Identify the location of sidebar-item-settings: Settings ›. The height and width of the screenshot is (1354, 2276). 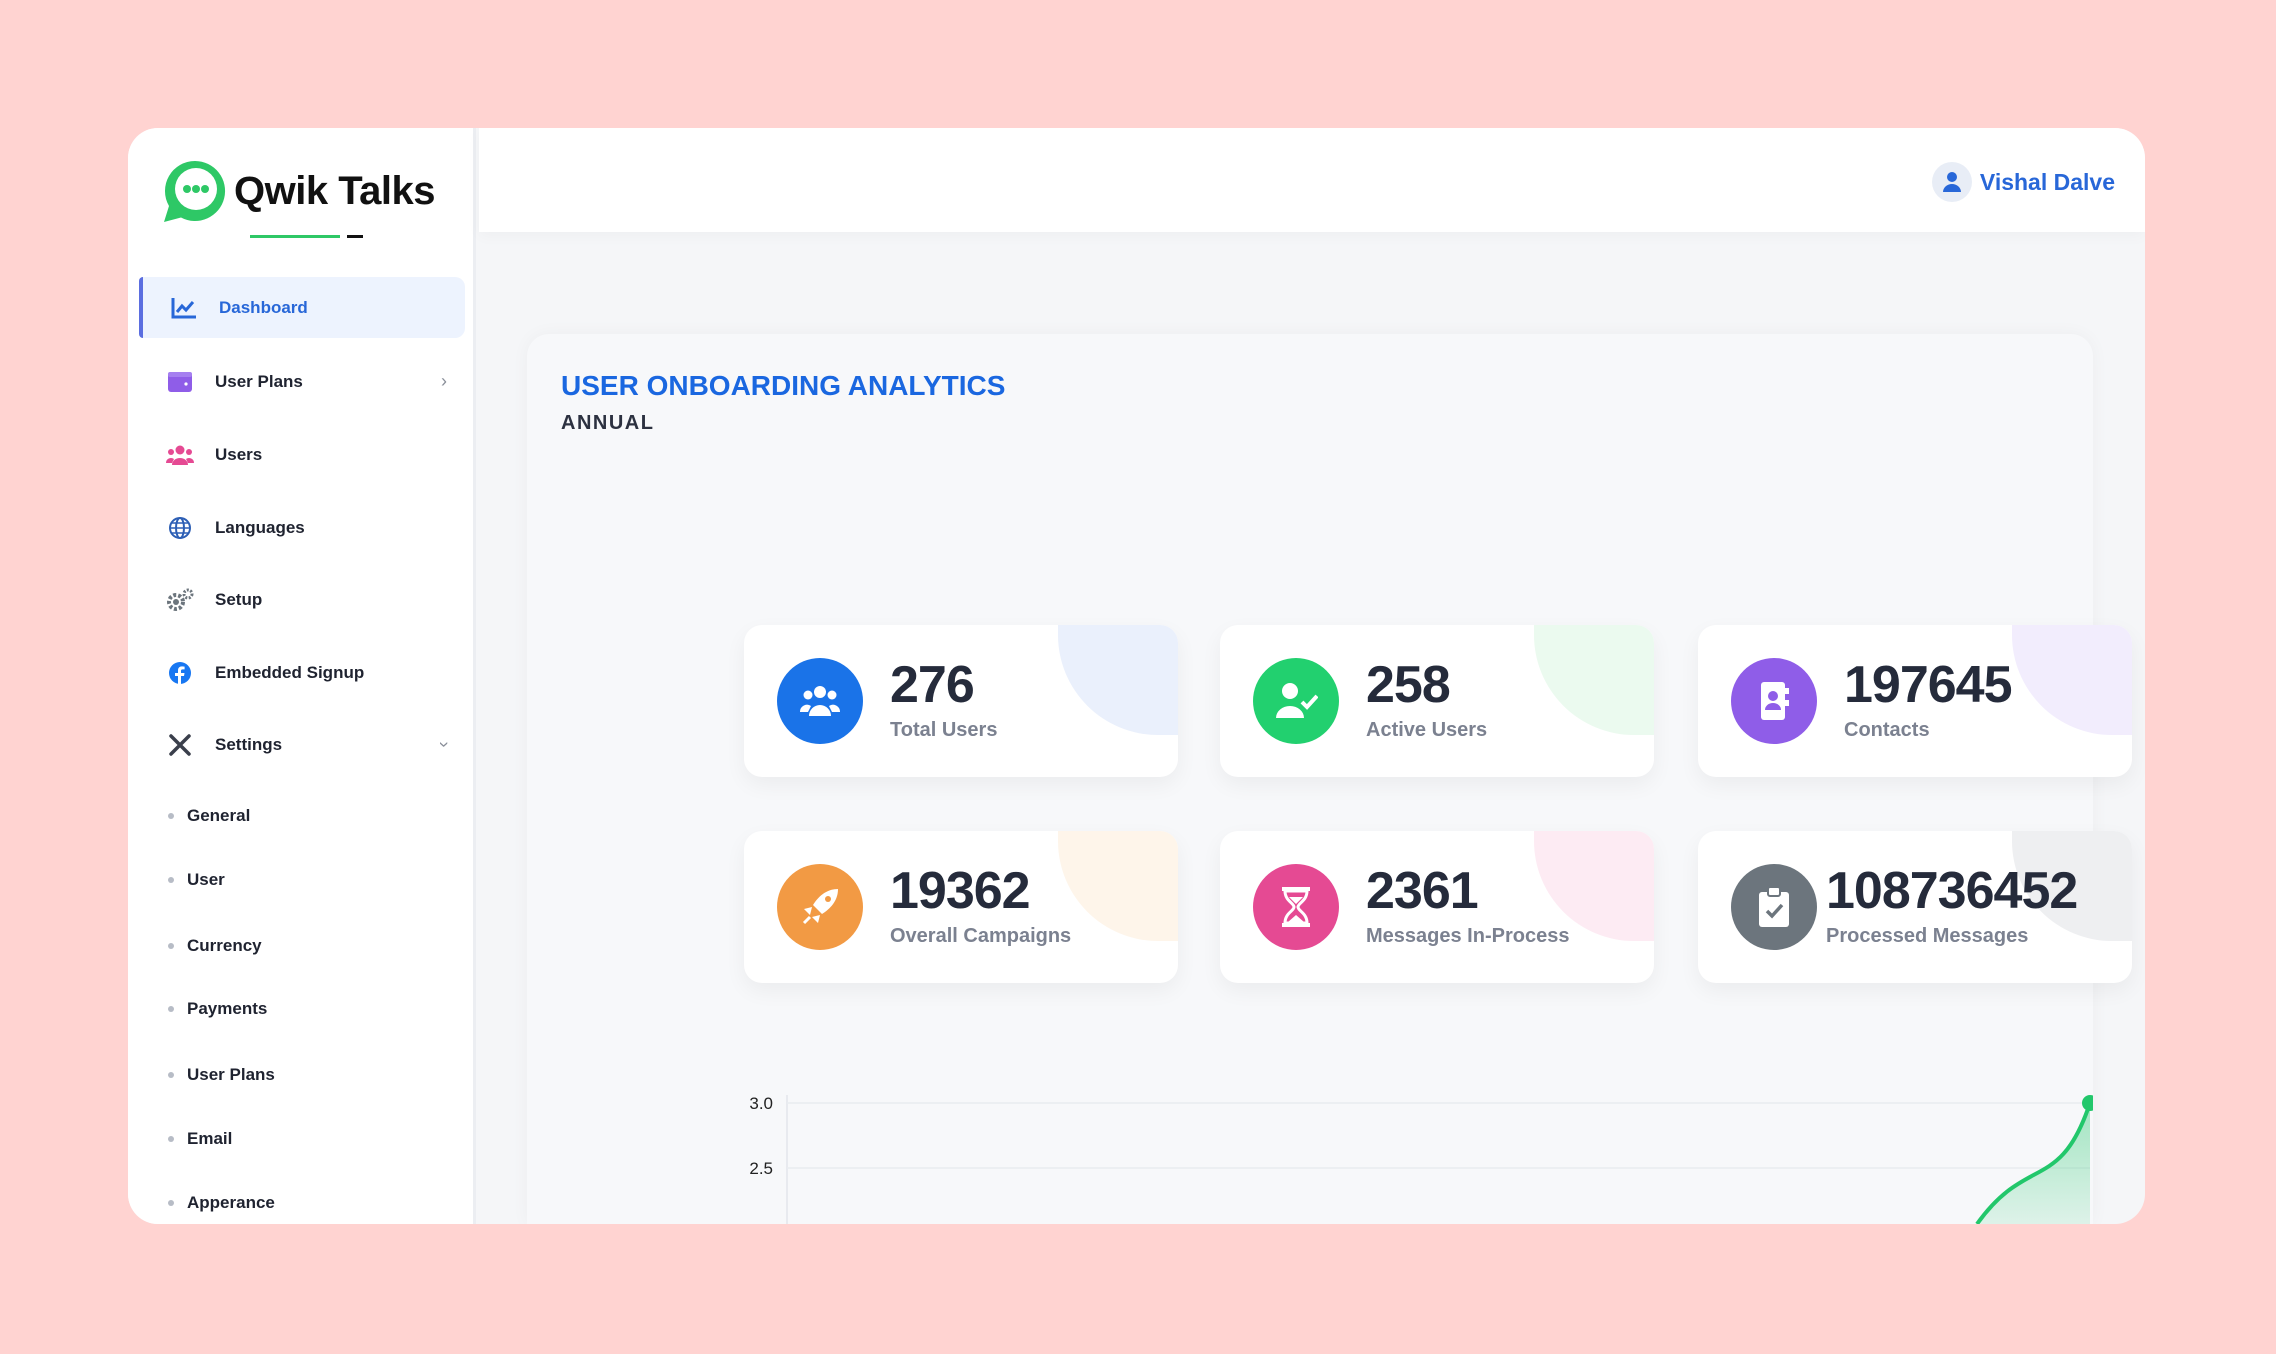
(302, 744).